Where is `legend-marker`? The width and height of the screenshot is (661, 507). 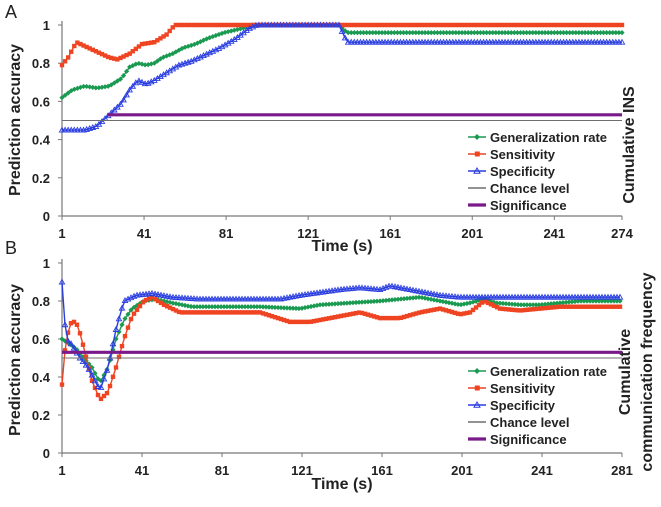
legend-marker is located at coordinates (477, 404).